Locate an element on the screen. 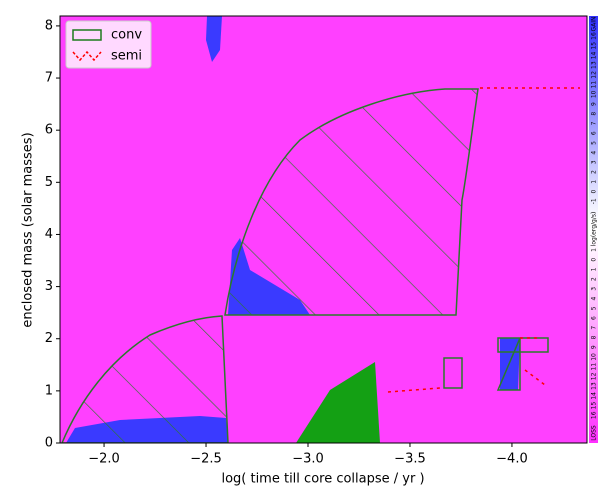  convective-fill is located at coordinates (338, 402).